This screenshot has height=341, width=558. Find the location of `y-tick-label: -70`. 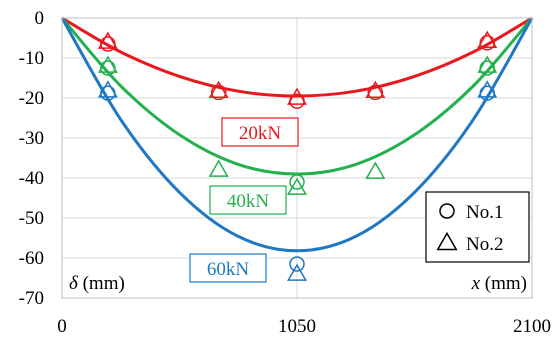

y-tick-label: -70 is located at coordinates (31, 298).